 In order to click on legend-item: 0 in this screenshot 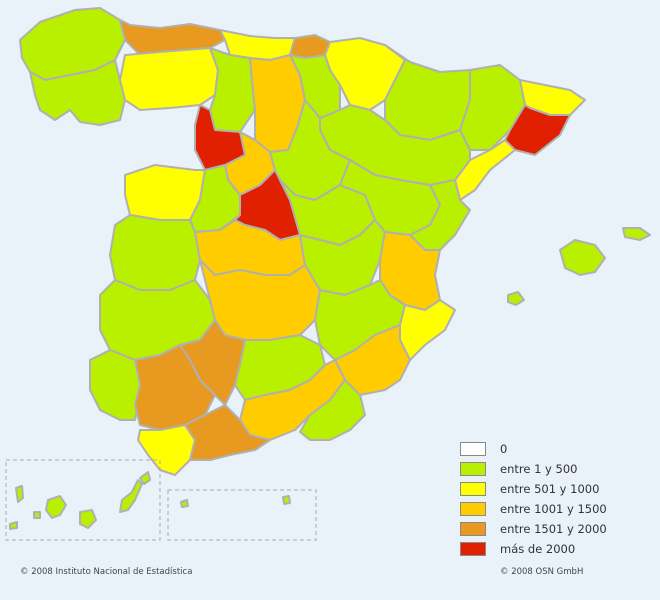, I will do `click(555, 449)`.